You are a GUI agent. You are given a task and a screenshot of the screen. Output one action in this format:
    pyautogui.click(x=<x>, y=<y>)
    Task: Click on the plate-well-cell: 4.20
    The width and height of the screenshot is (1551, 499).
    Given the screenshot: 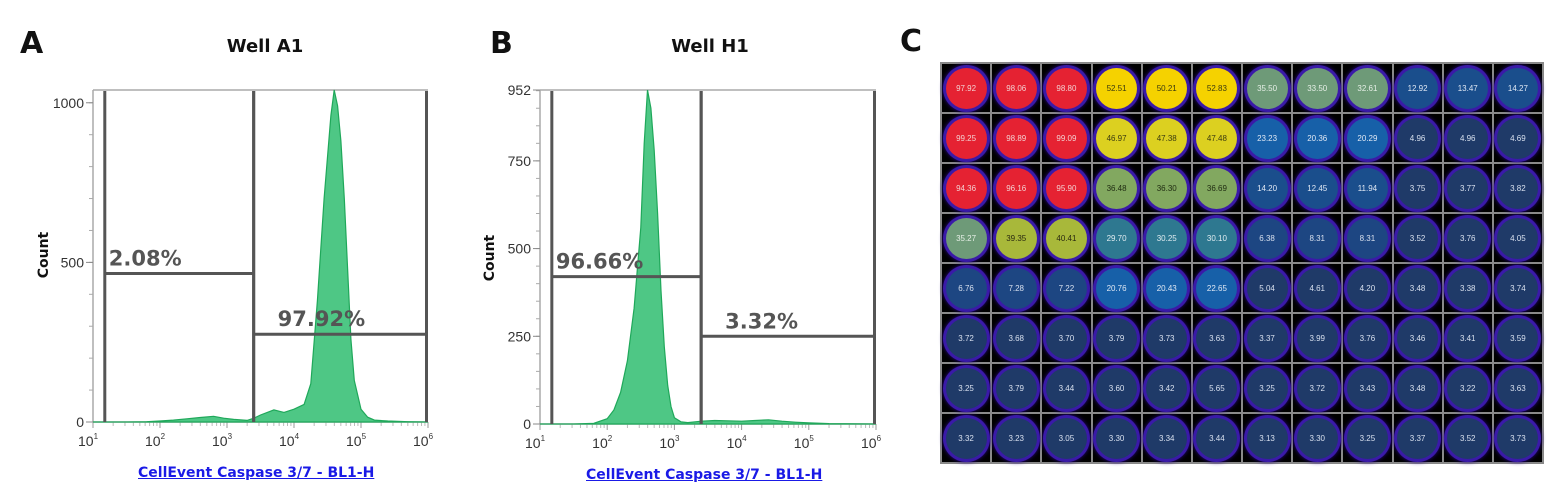 What is the action you would take?
    pyautogui.click(x=1367, y=288)
    